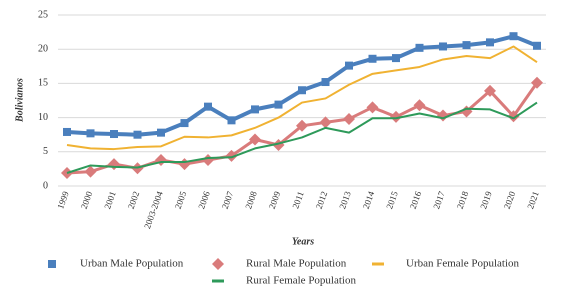 The width and height of the screenshot is (566, 302). What do you see at coordinates (45, 151) in the screenshot?
I see `y-tick-label: 5` at bounding box center [45, 151].